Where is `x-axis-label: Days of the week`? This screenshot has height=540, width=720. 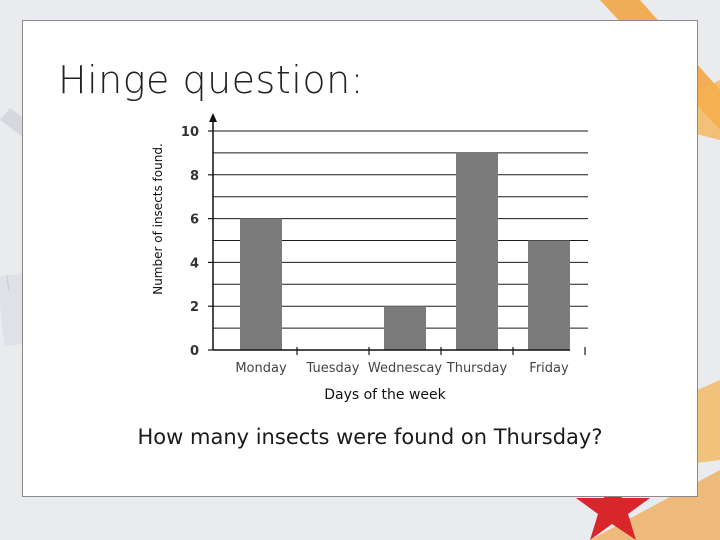
x-axis-label: Days of the week is located at coordinates (385, 395).